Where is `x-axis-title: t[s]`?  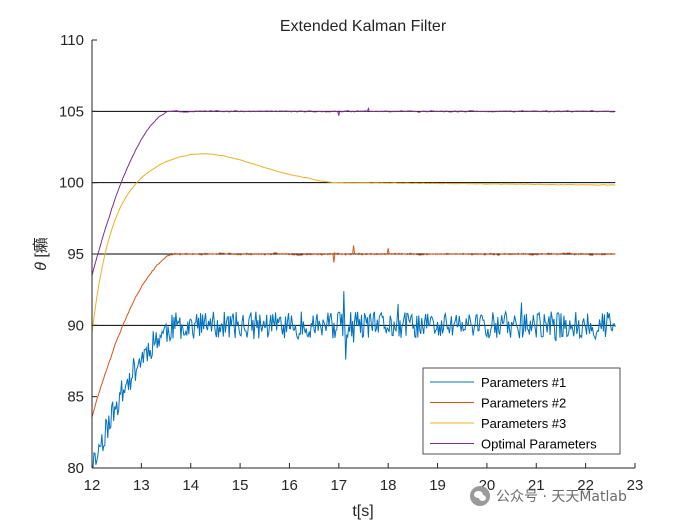 x-axis-title: t[s] is located at coordinates (362, 511).